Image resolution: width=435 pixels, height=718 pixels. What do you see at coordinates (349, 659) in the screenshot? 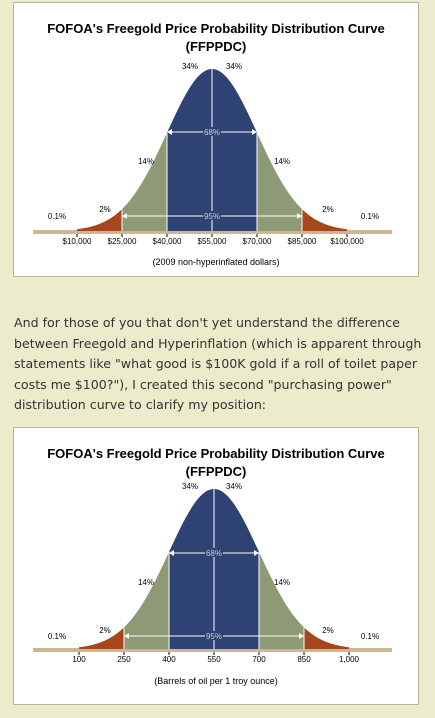
I see `x-tick-label: 1,000` at bounding box center [349, 659].